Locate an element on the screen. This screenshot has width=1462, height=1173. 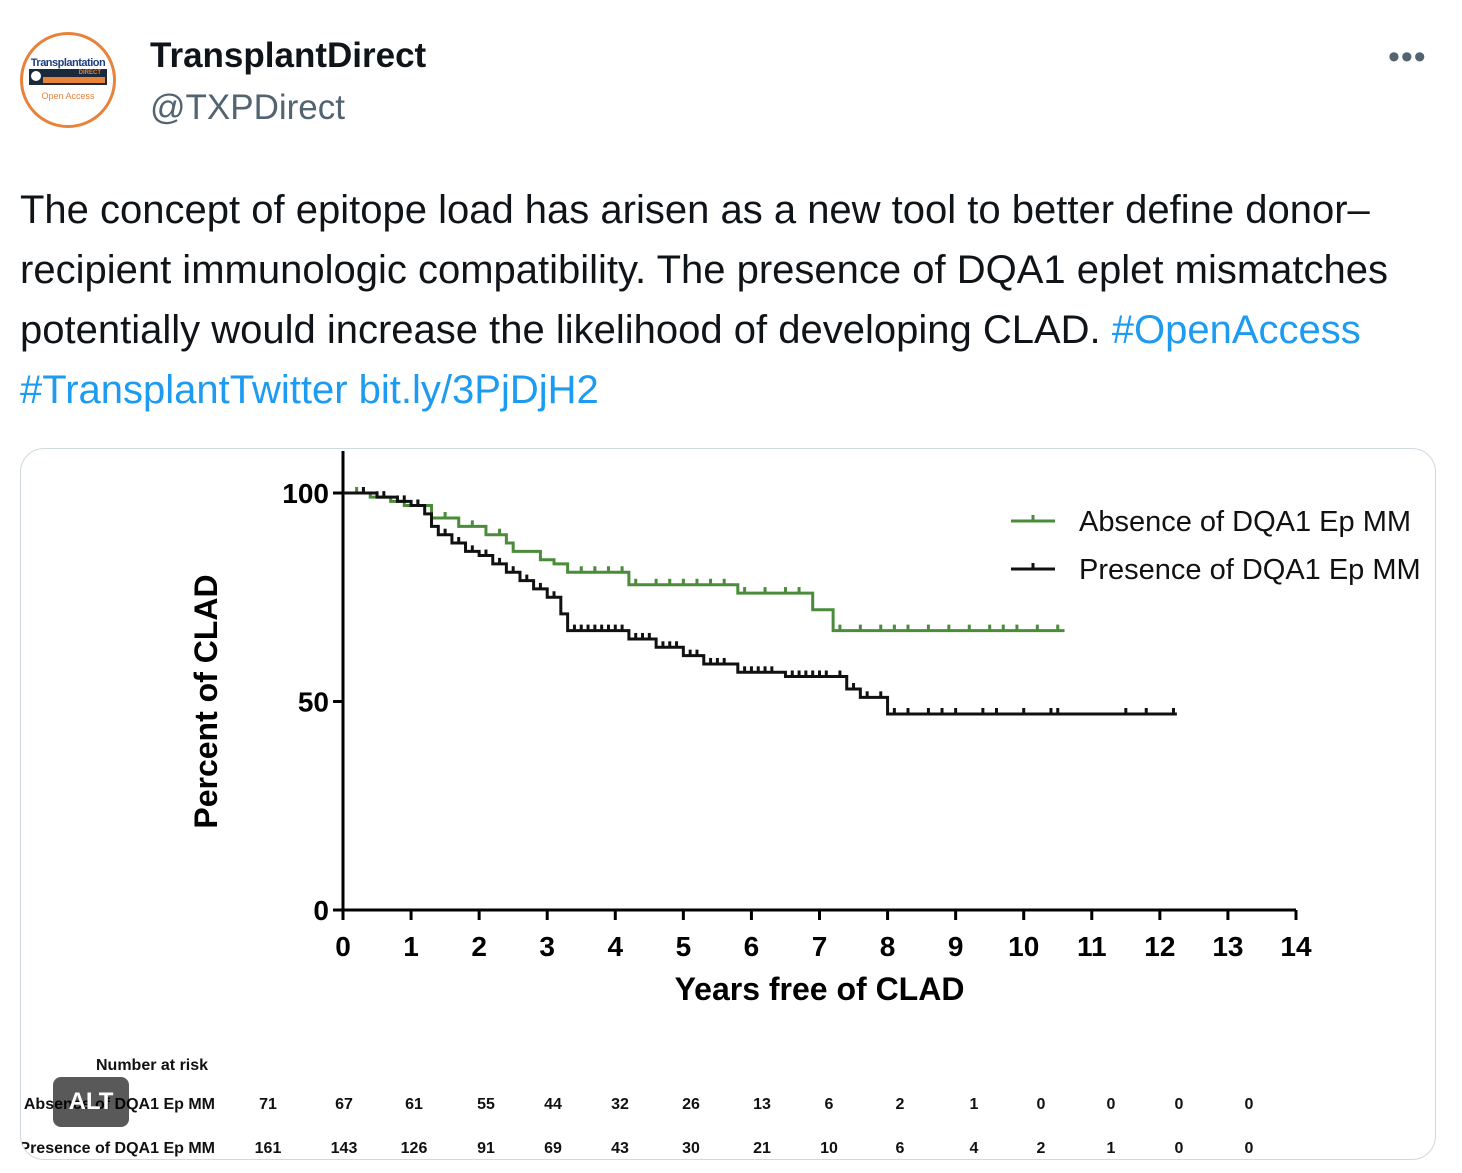
url-link: bit.ly/3PjDjH2 is located at coordinates (478, 390).